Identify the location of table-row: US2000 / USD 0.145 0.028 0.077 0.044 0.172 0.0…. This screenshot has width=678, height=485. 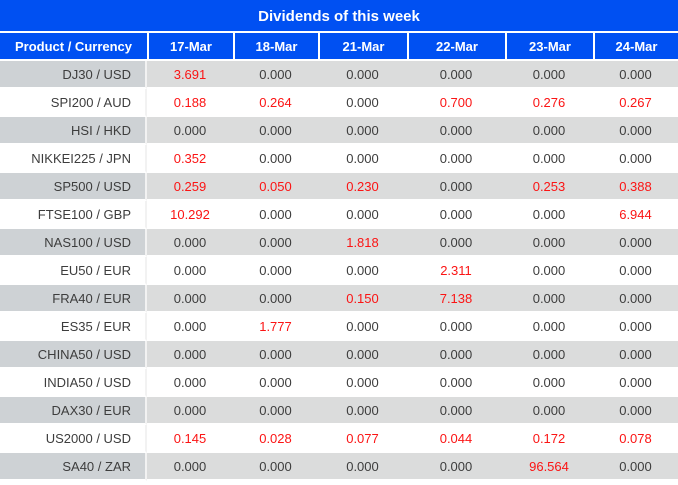
(339, 439).